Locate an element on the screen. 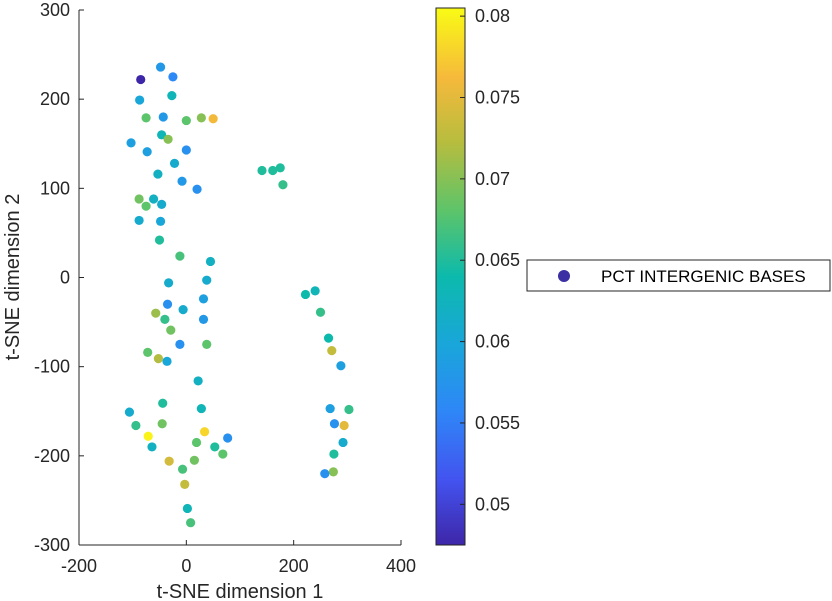 This screenshot has height=601, width=832. y-tick-label: 200 is located at coordinates (55, 99).